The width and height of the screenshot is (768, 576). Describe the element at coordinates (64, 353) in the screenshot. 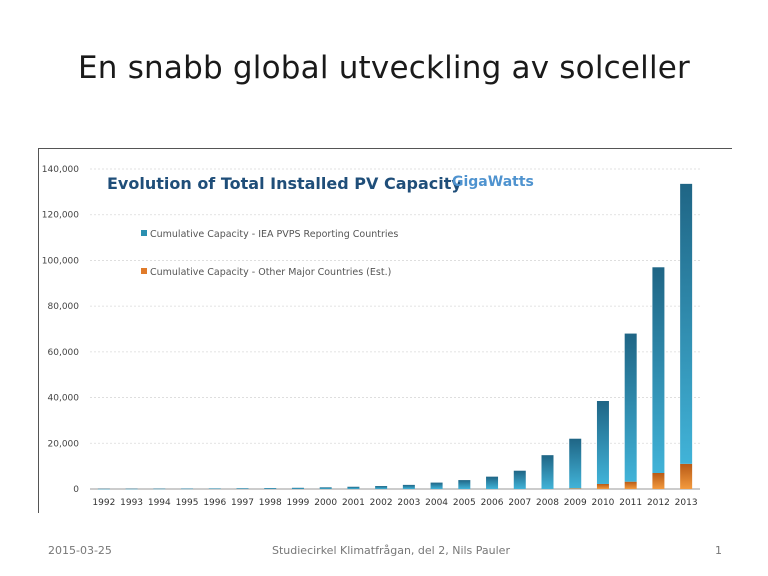

I see `y-tick-label: 60,000` at that location.